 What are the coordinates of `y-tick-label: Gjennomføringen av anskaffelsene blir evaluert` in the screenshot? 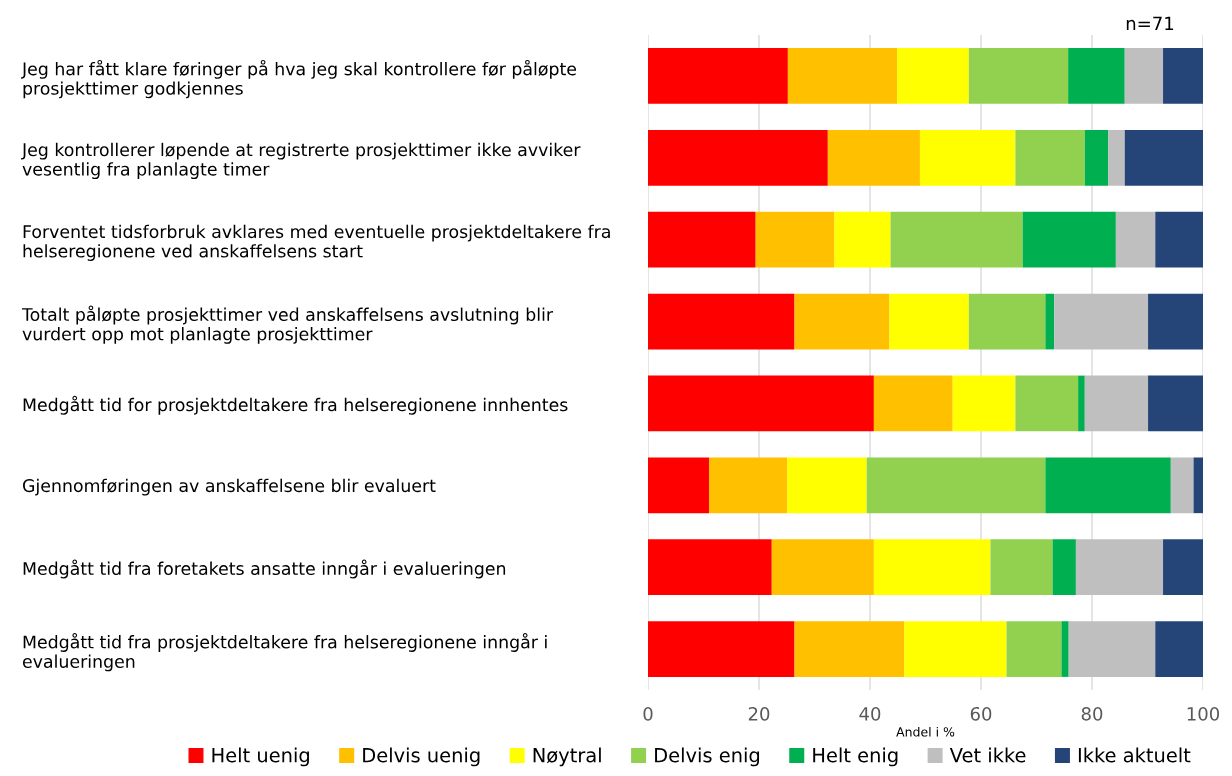 It's located at (229, 487).